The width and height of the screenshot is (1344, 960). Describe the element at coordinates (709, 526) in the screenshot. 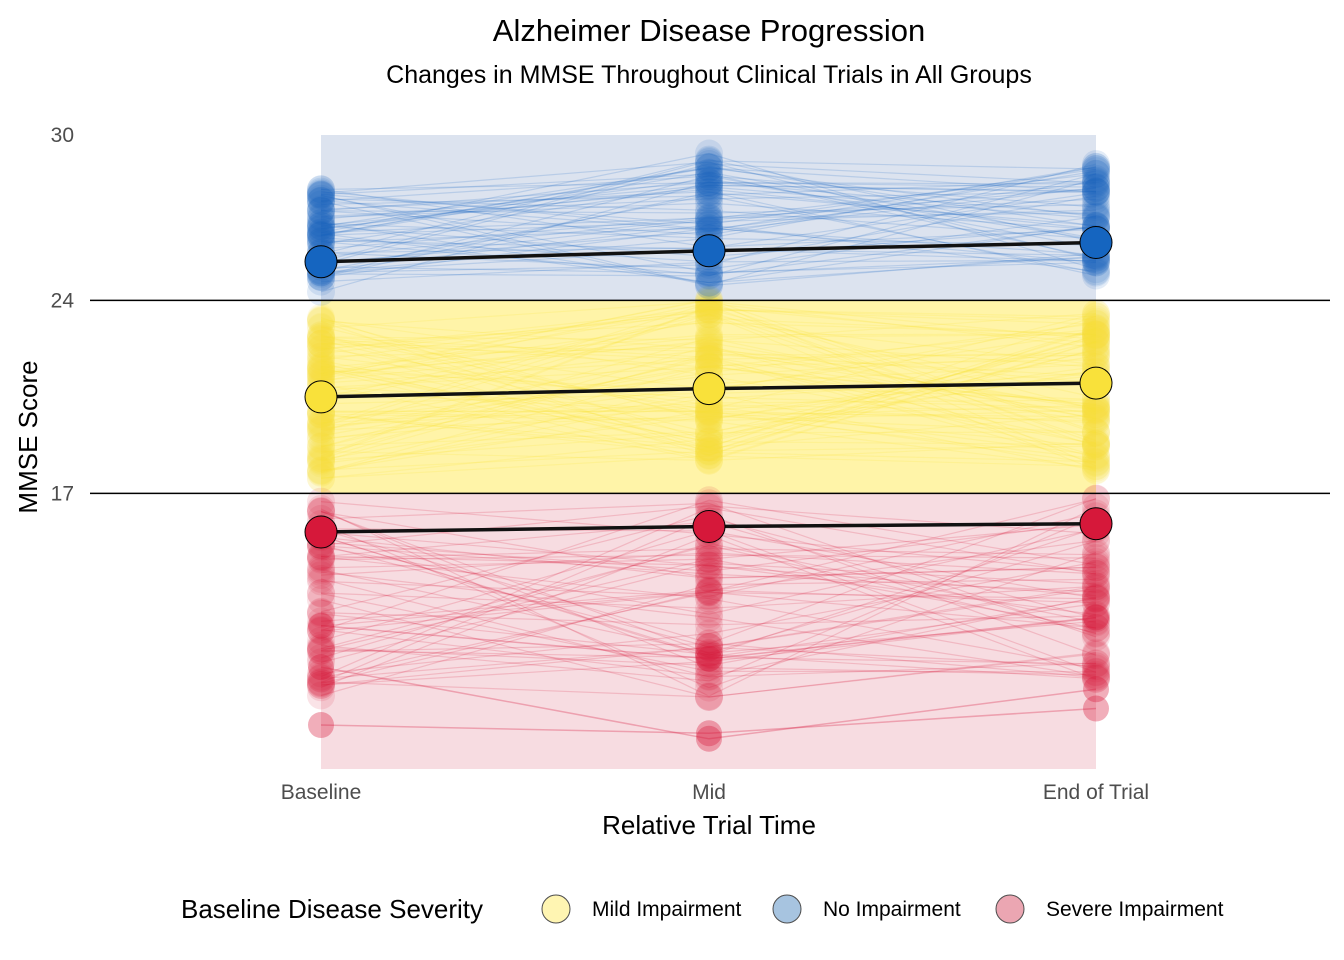

I see `mean-point` at that location.